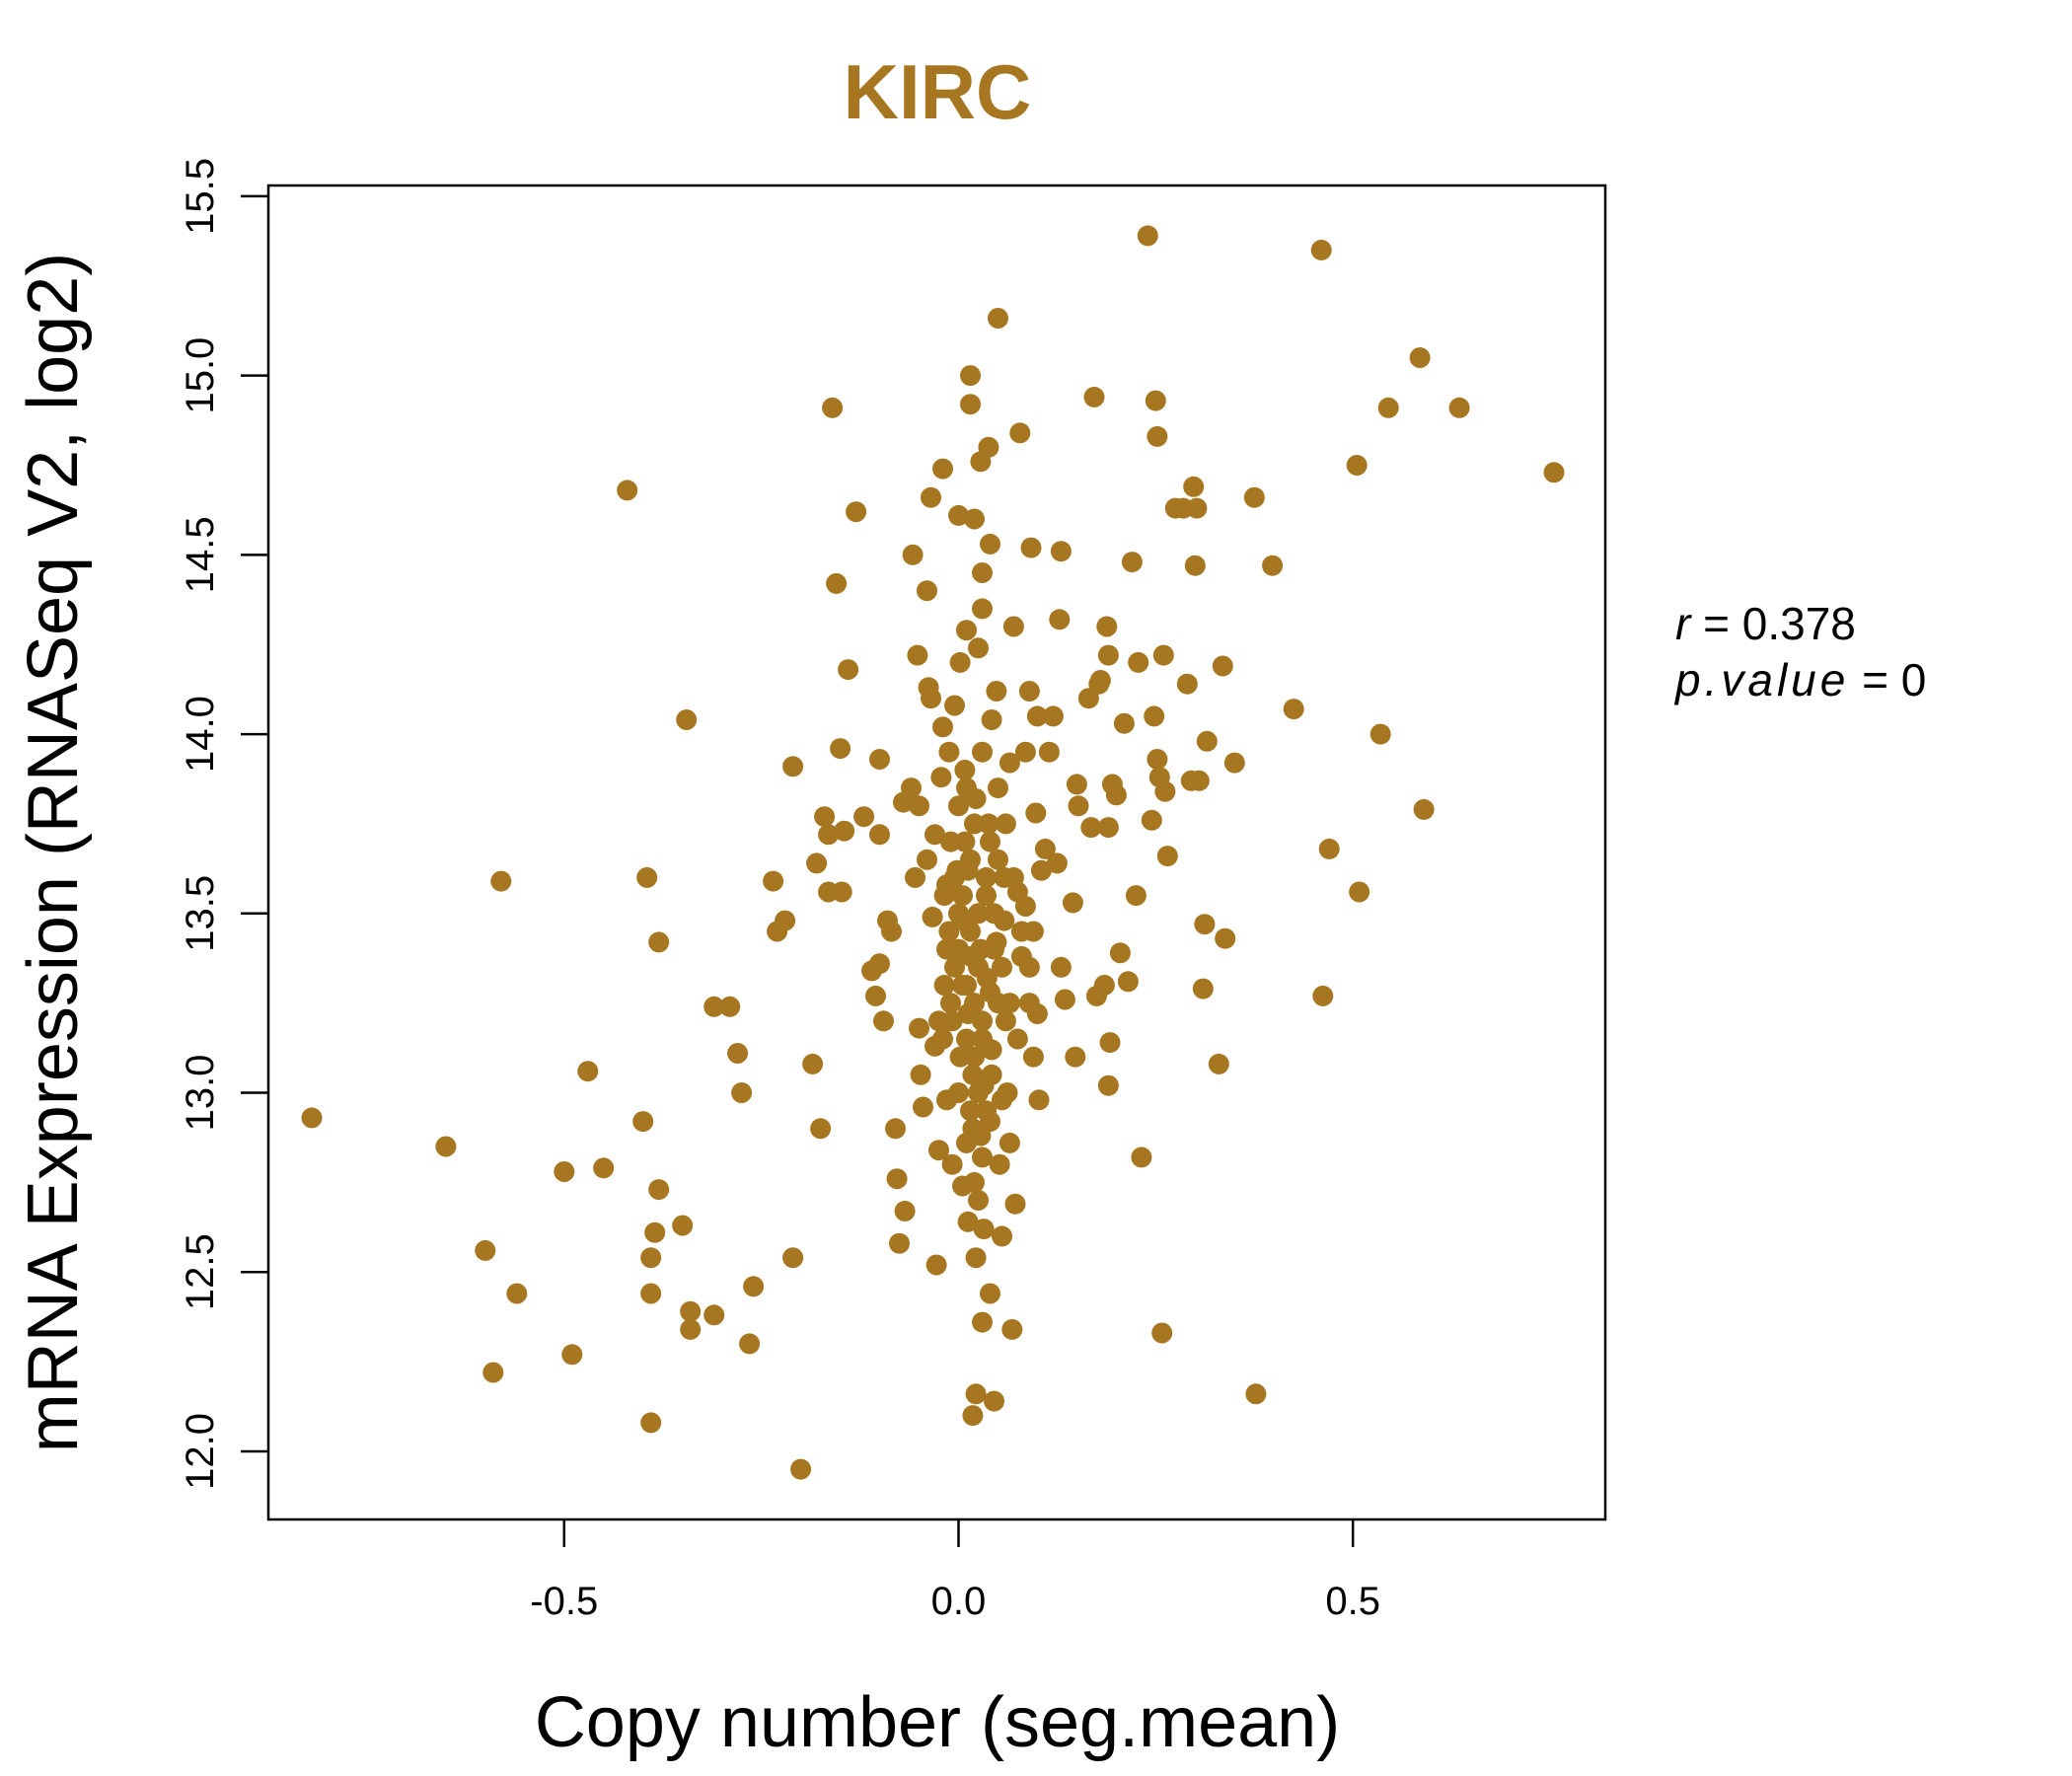 The height and width of the screenshot is (1776, 2072). Describe the element at coordinates (201, 1093) in the screenshot. I see `y-tick-label: 13.0` at that location.